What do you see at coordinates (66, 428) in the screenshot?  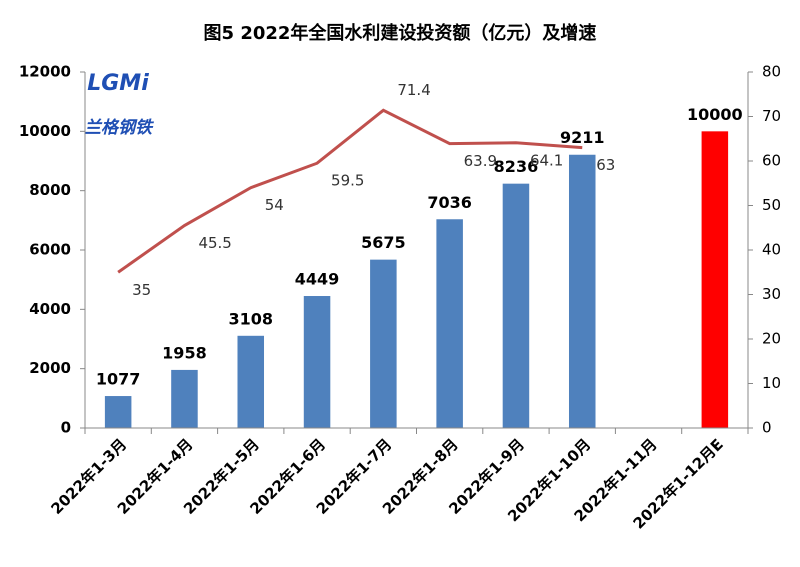 I see `y-tick-label: 0` at bounding box center [66, 428].